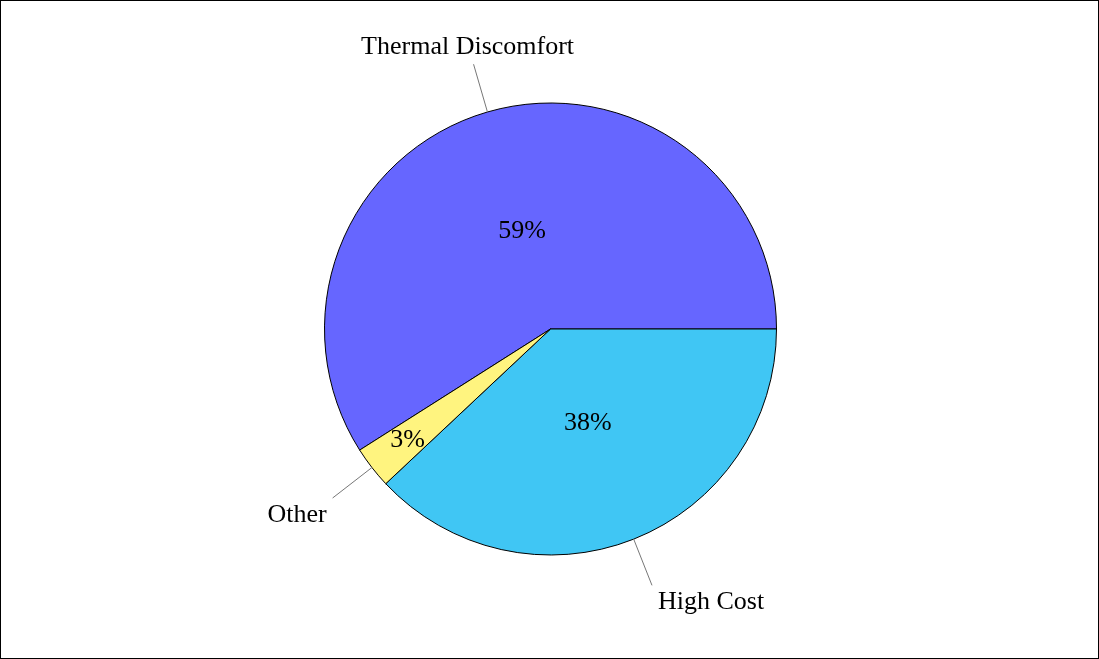 The height and width of the screenshot is (659, 1099). Describe the element at coordinates (468, 46) in the screenshot. I see `slice-label: Thermal Discomfort` at that location.